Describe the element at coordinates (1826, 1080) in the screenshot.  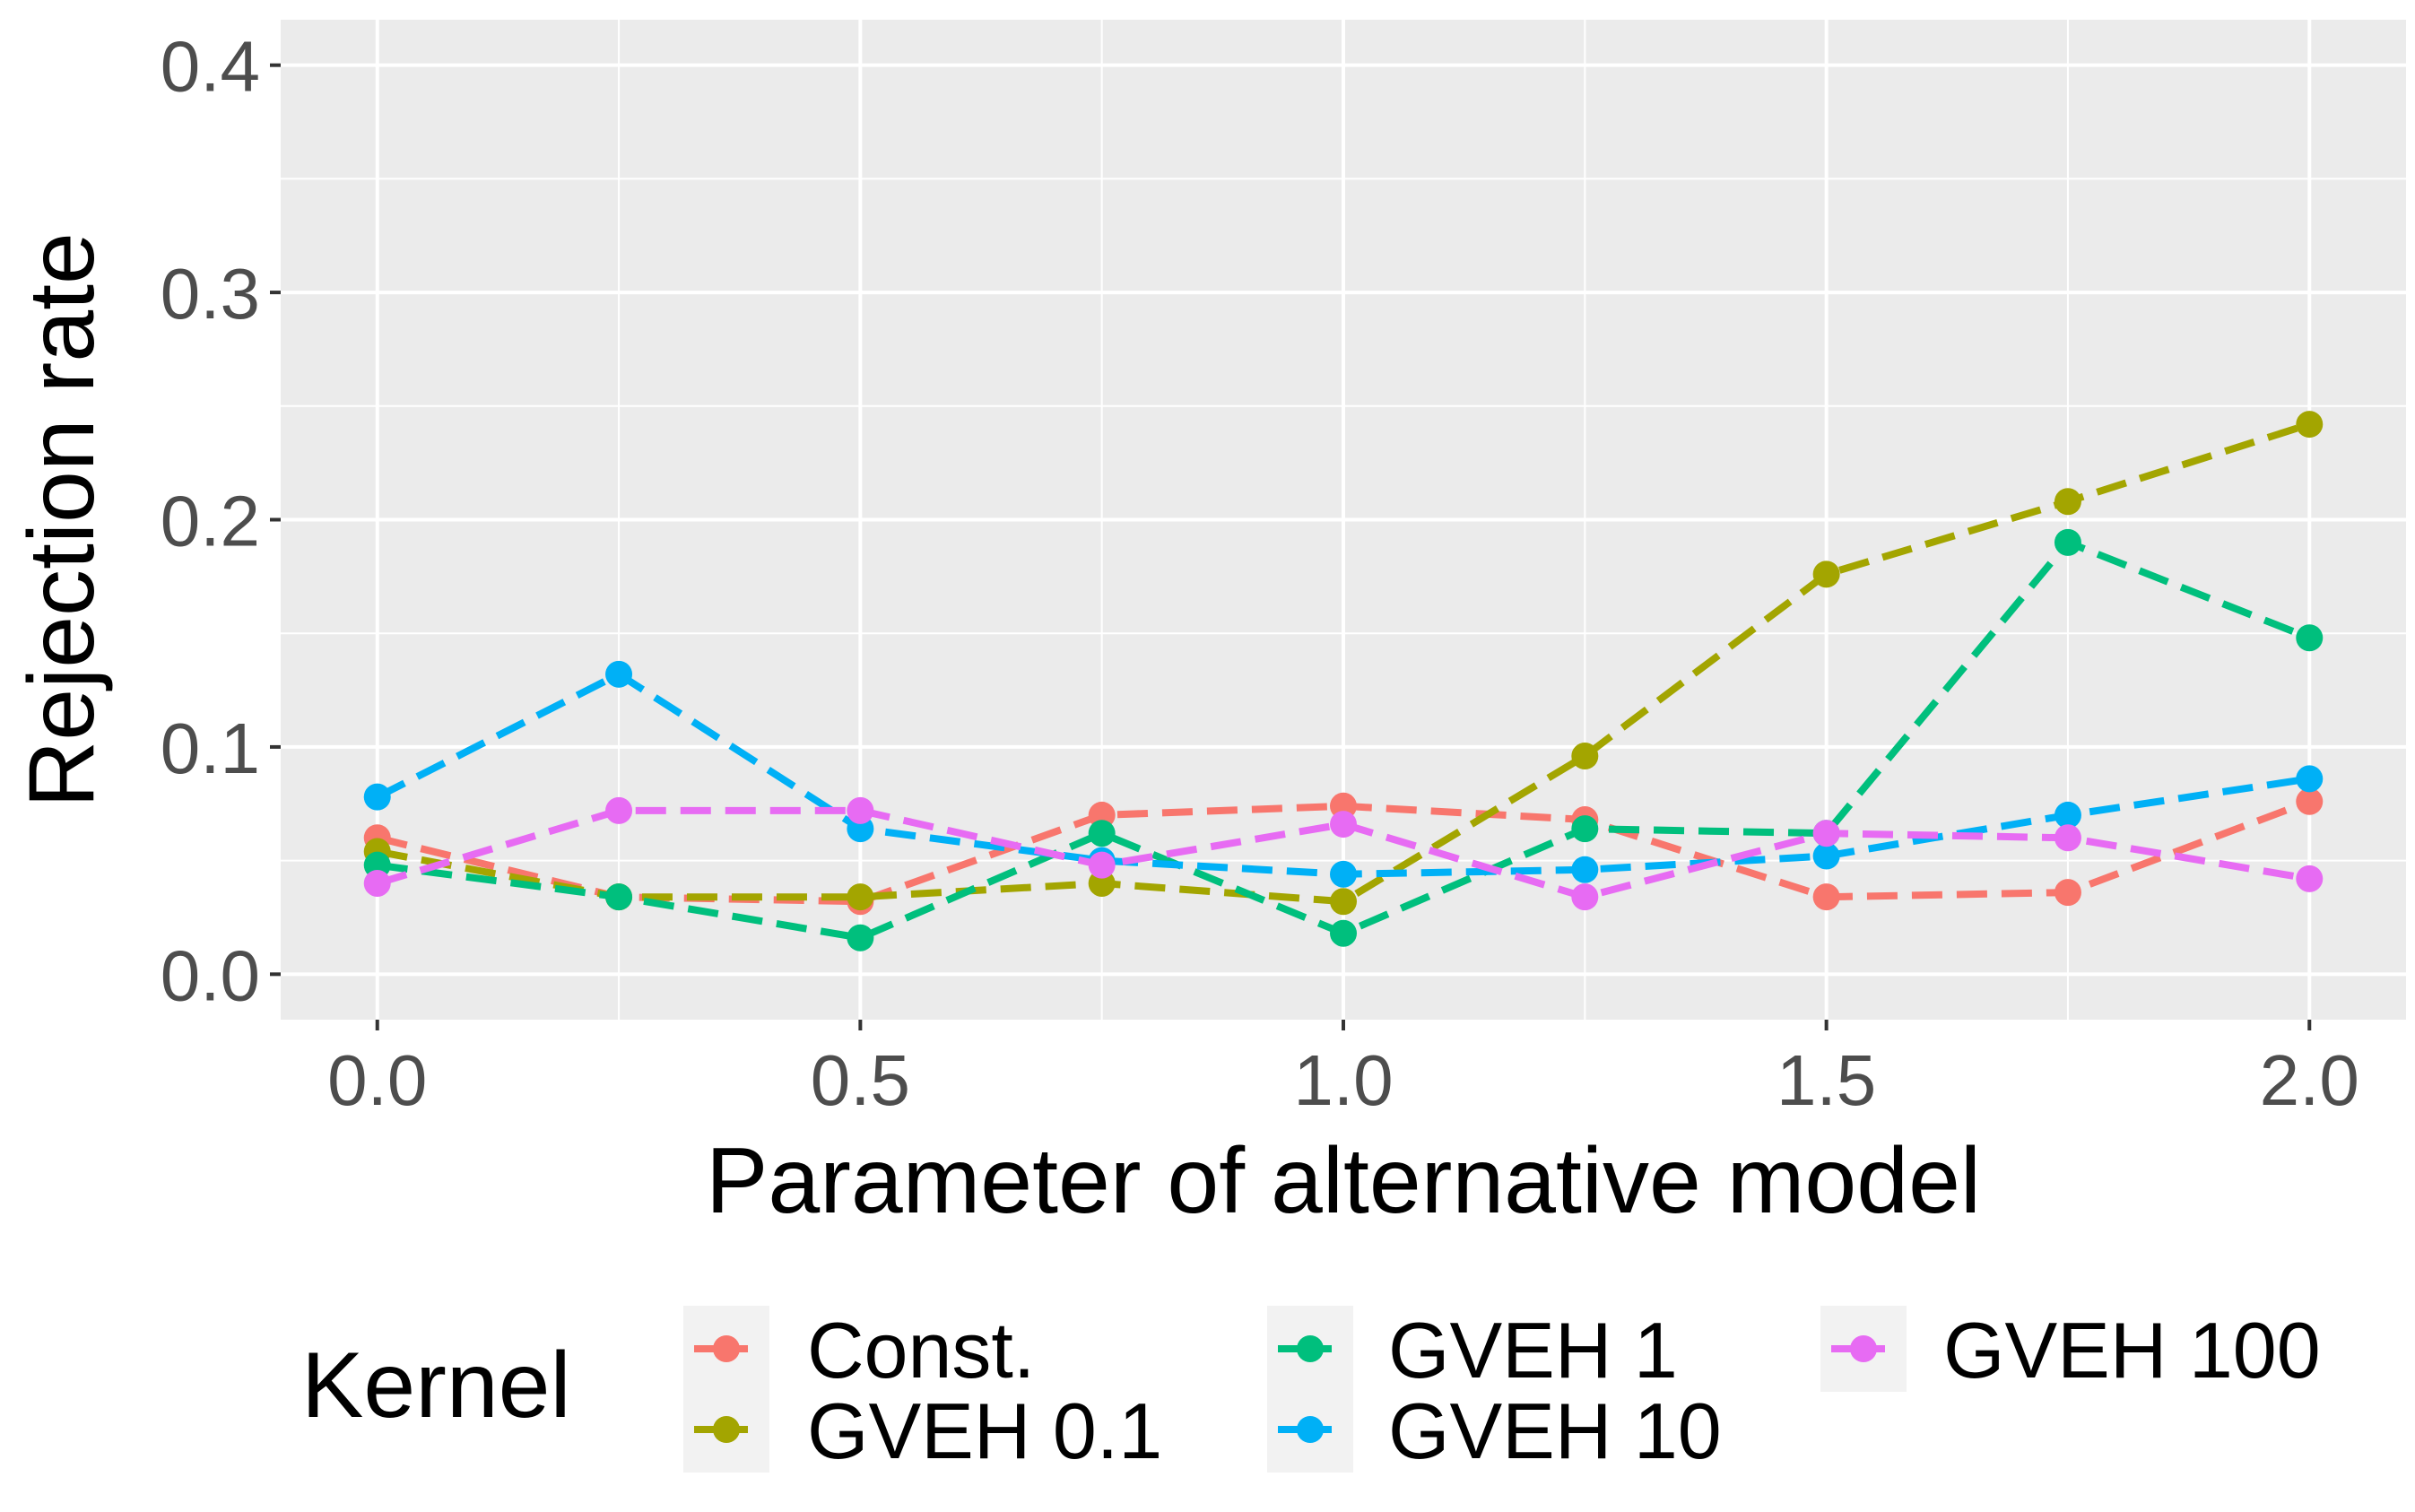
I see `x-tick-label: 1.5` at that location.